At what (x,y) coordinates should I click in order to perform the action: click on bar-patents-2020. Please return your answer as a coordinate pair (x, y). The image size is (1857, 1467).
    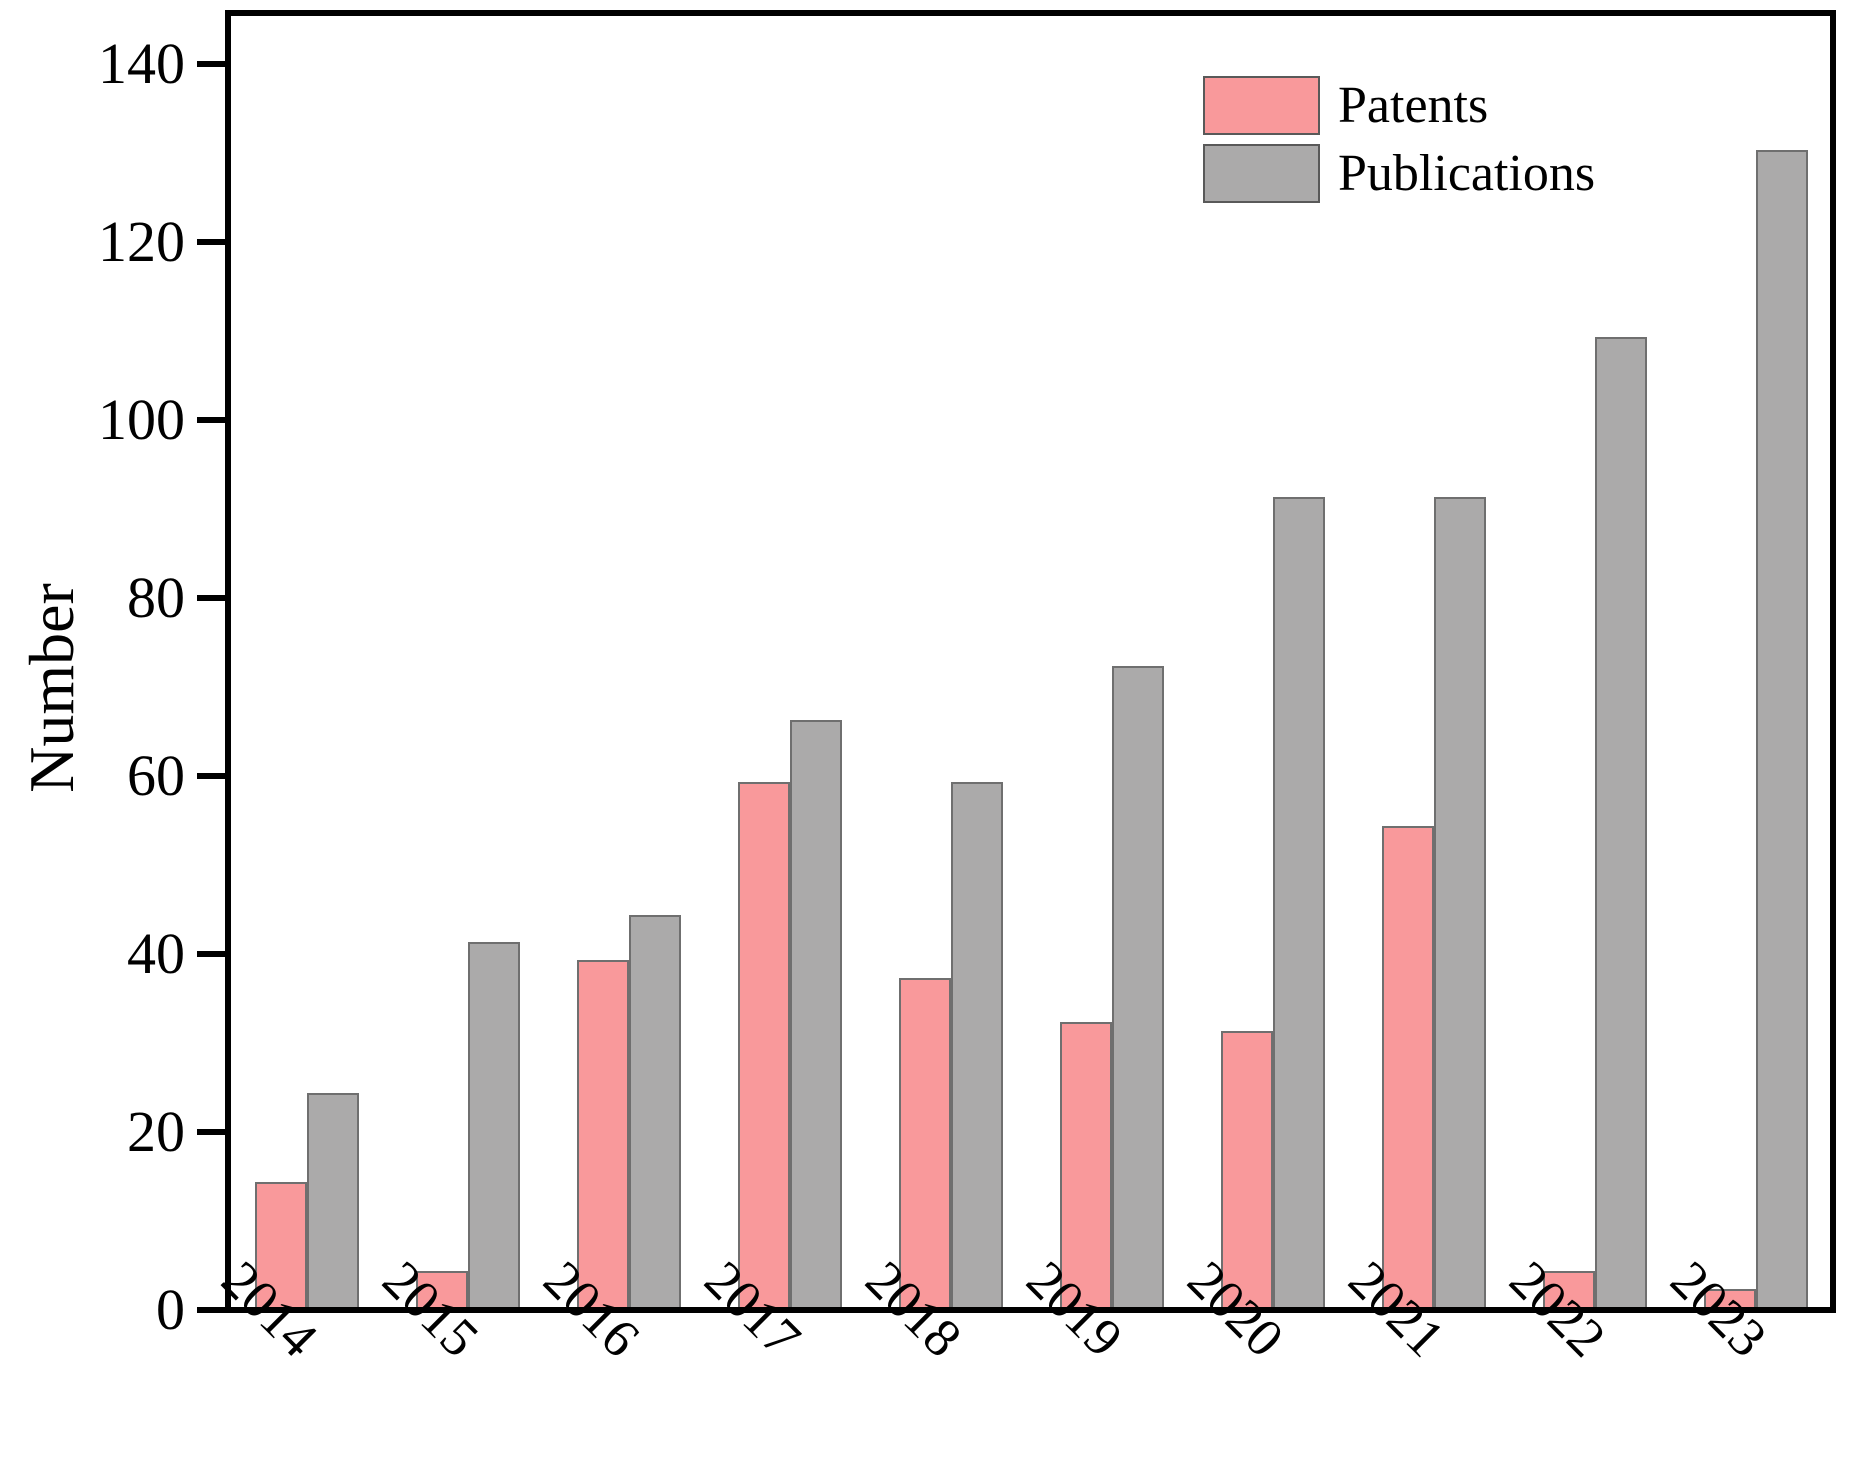
    Looking at the image, I should click on (1247, 1169).